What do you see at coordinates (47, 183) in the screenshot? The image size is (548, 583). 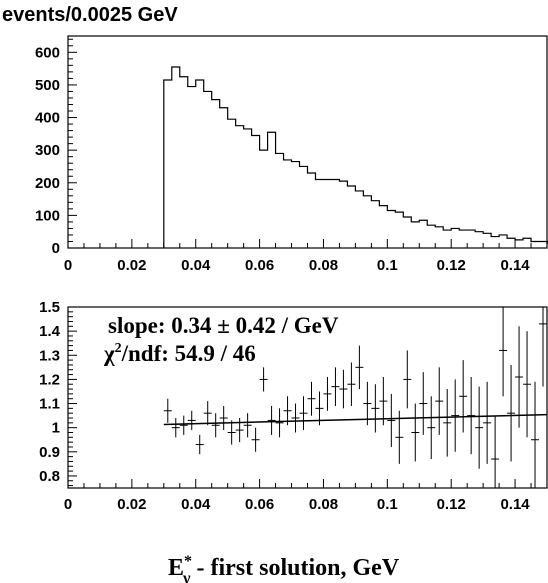 I see `y-tick-label: 200` at bounding box center [47, 183].